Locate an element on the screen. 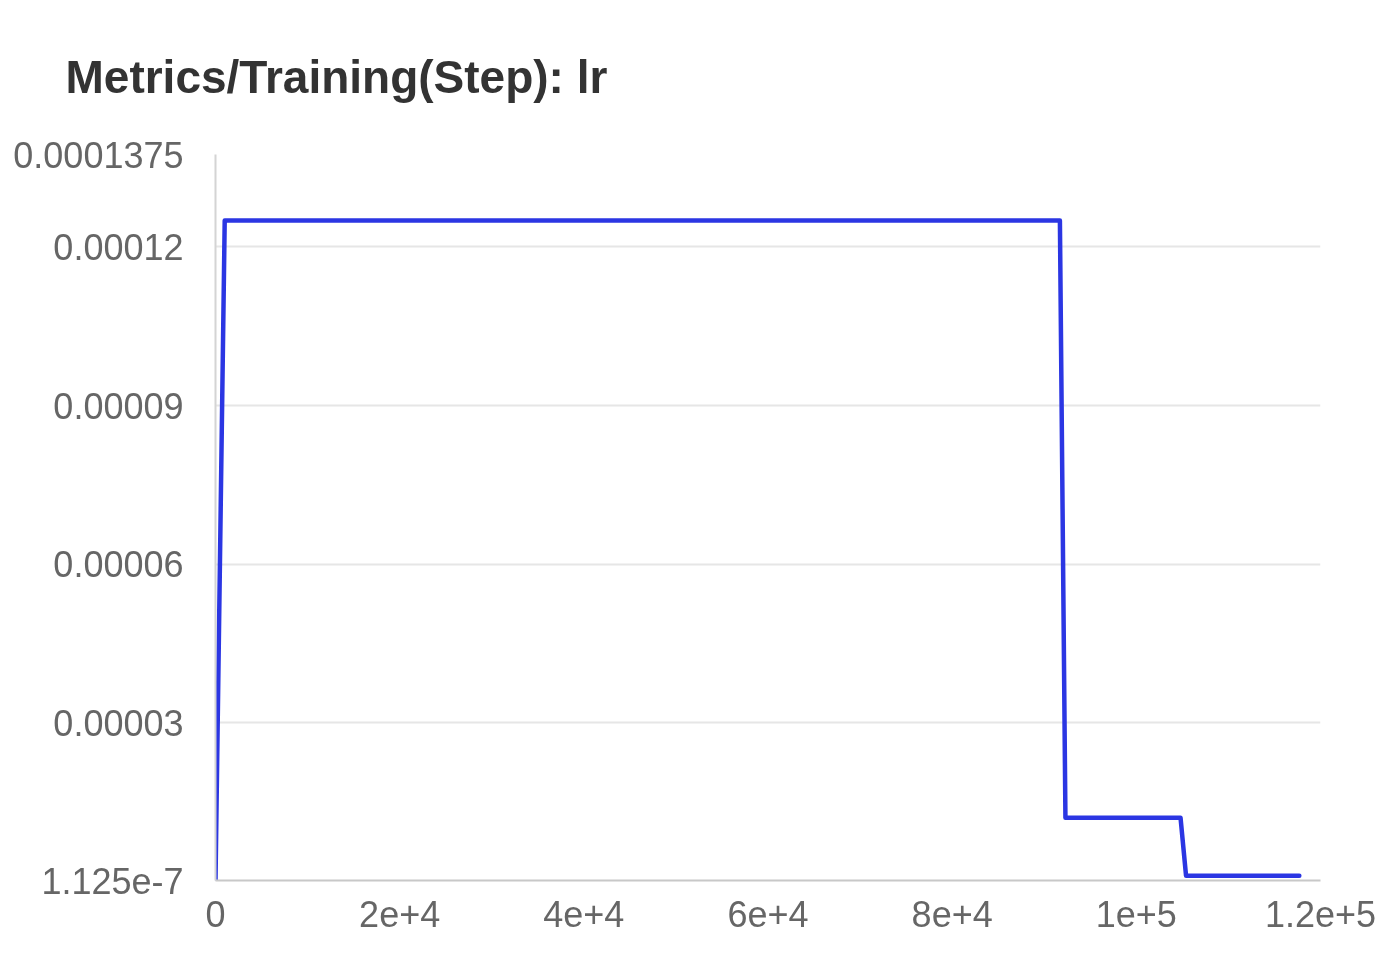 This screenshot has width=1400, height=972. chart-title: Metrics/Training(Step): lr is located at coordinates (336, 76).